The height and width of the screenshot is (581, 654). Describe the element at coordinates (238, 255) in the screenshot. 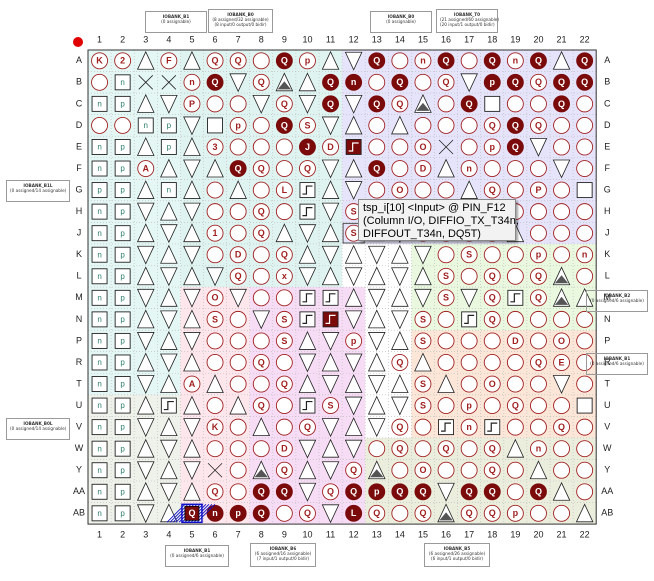

I see `unassigned-pin: D` at that location.